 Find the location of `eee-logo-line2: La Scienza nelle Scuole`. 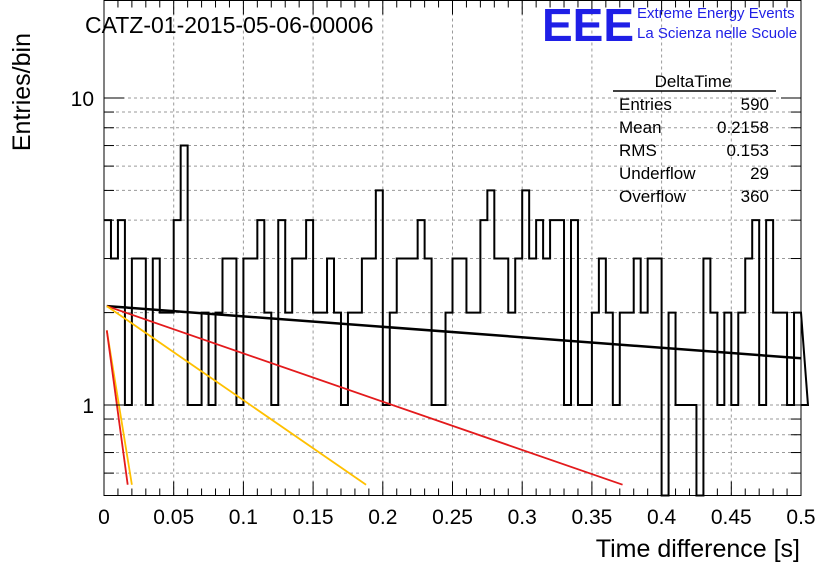

eee-logo-line2: La Scienza nelle Scuole is located at coordinates (717, 33).